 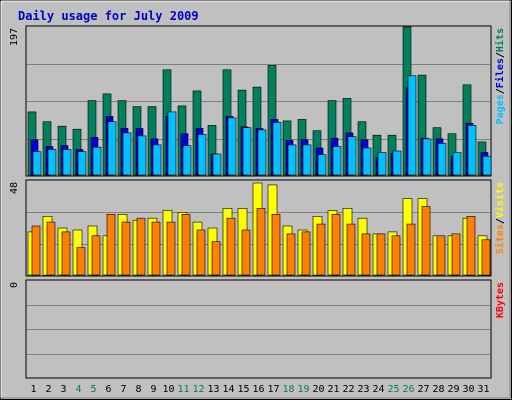 What do you see at coordinates (378, 389) in the screenshot?
I see `day-label-24: 24` at bounding box center [378, 389].